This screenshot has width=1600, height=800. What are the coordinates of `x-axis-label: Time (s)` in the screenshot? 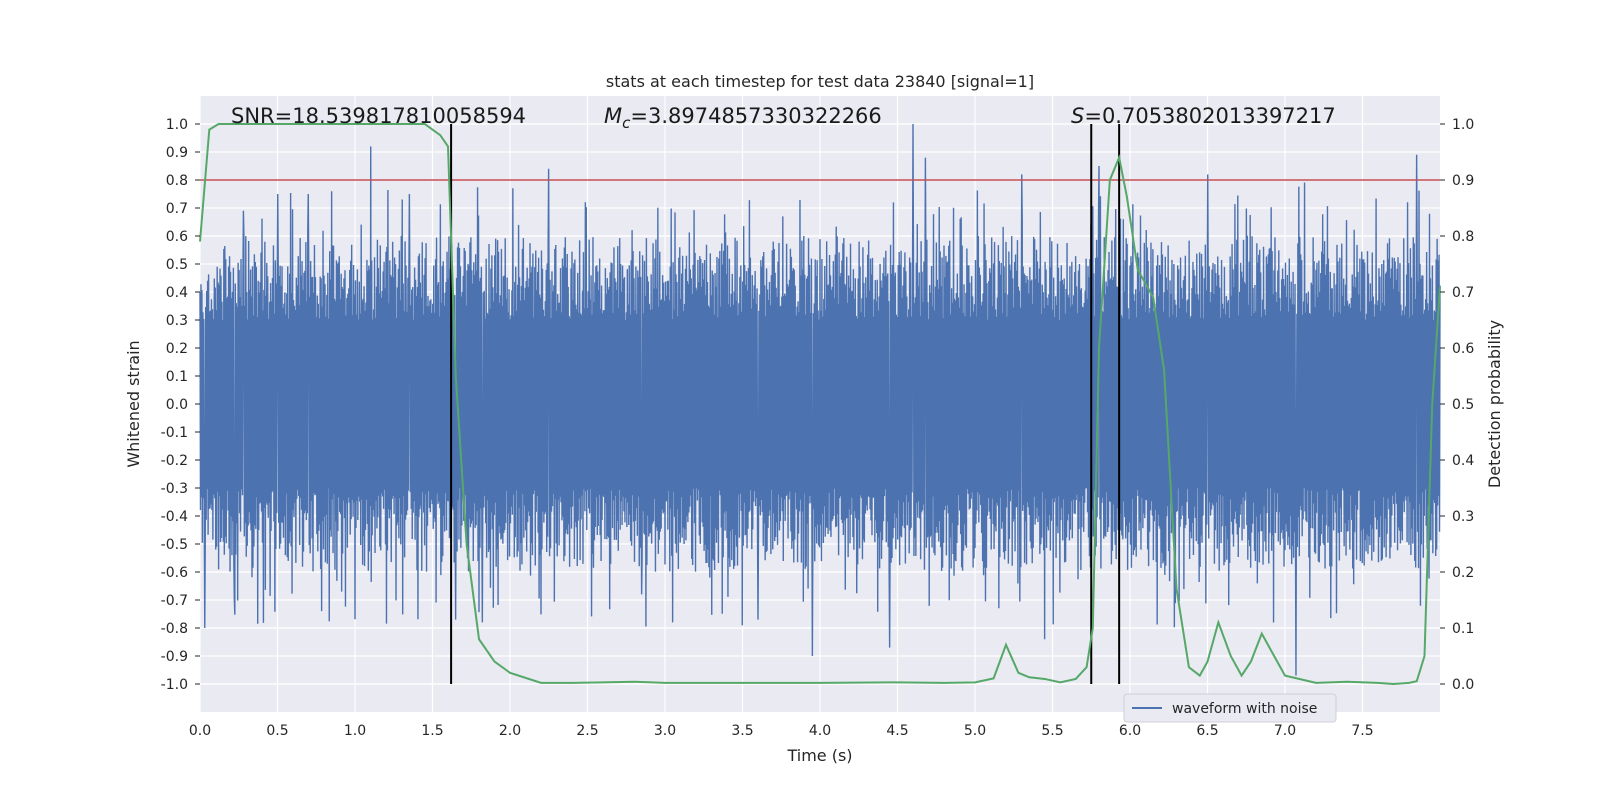 It's located at (819, 755).